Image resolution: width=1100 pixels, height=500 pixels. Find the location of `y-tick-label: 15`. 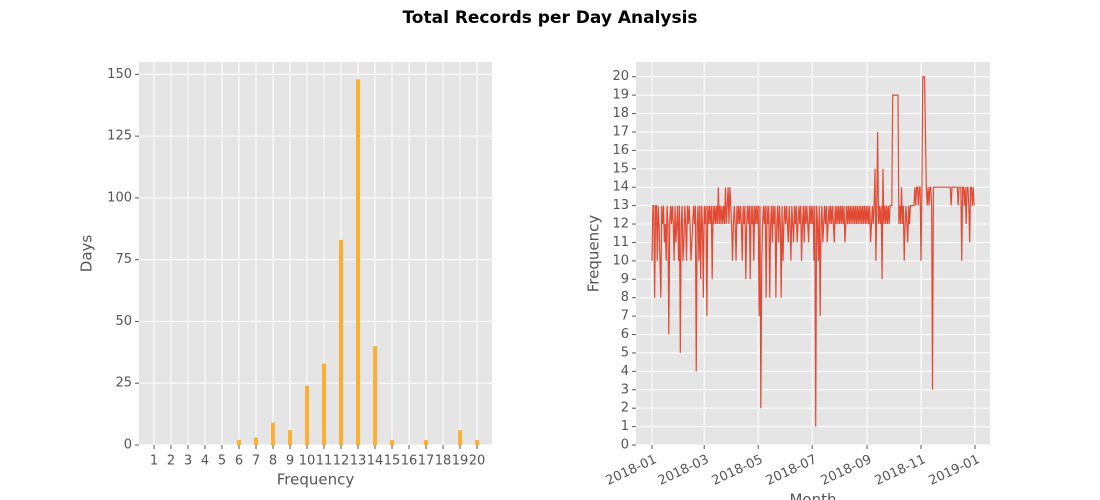

y-tick-label: 15 is located at coordinates (620, 168).